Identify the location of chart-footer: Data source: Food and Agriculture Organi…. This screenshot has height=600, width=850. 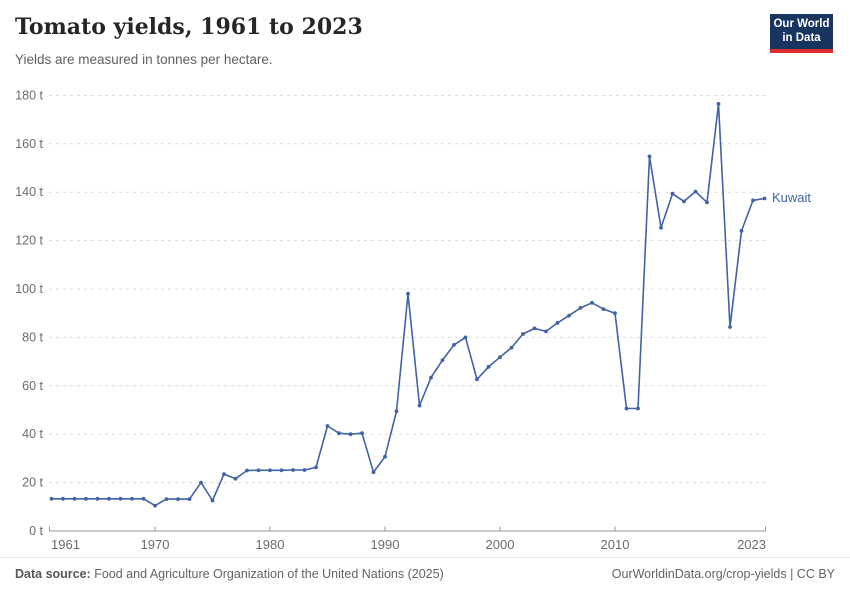
(425, 574).